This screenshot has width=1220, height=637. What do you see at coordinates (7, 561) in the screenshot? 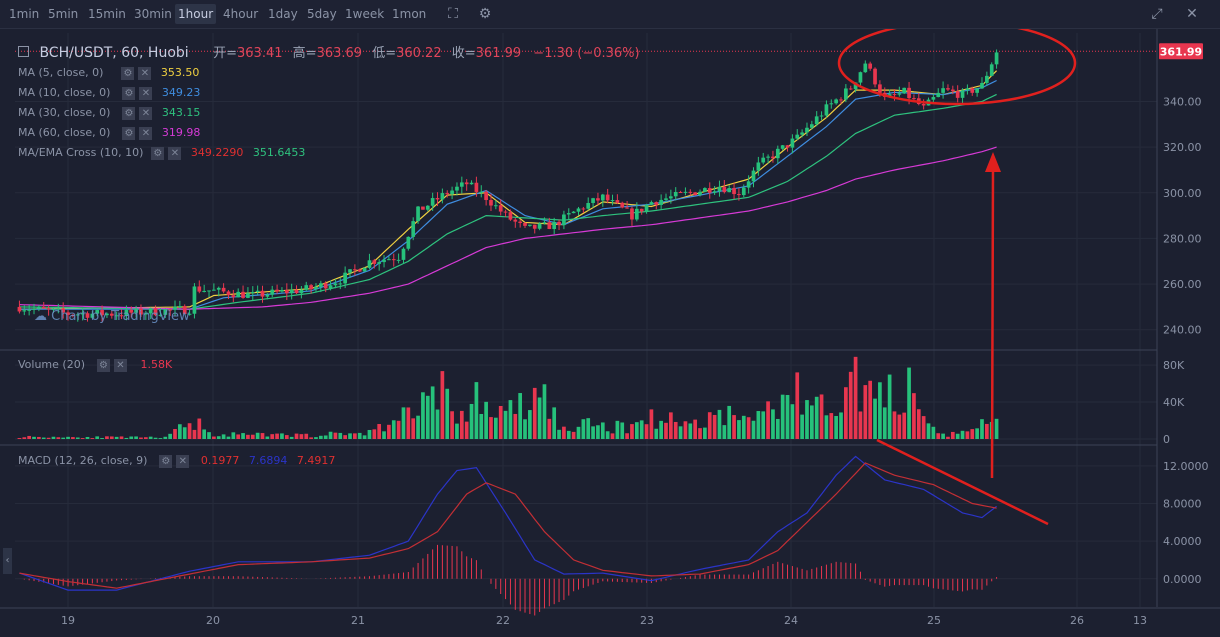
I see `collapse-chevron-icon: ‹` at bounding box center [7, 561].